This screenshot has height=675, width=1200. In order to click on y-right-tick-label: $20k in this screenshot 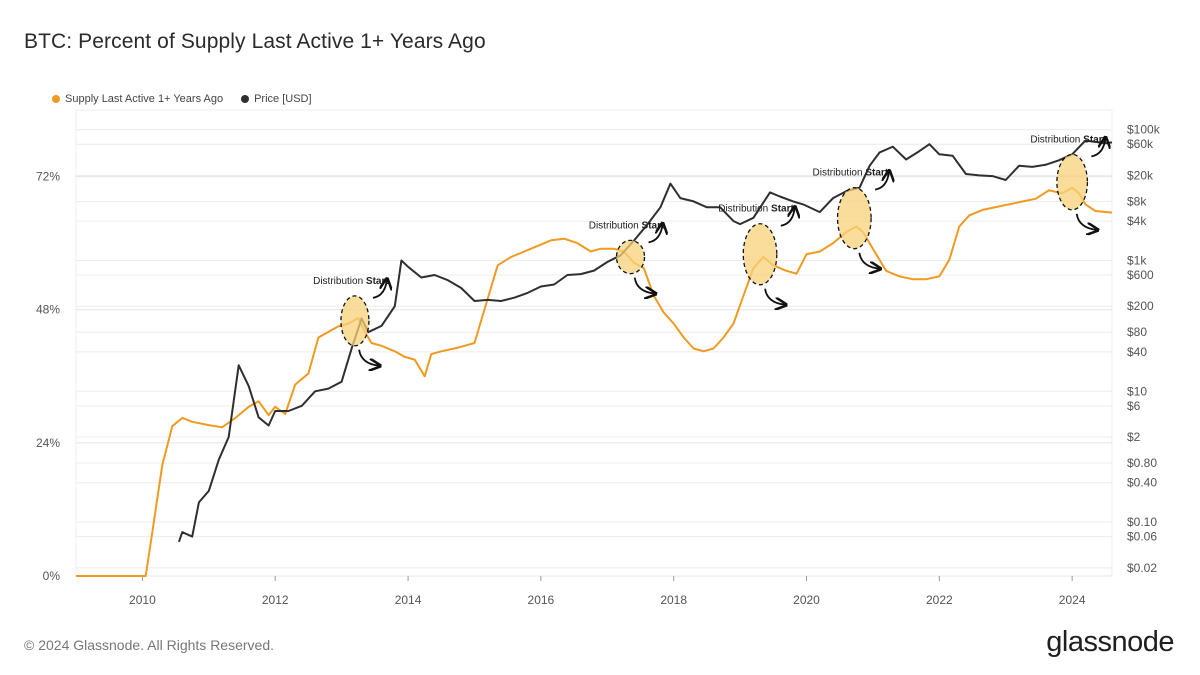, I will do `click(1140, 175)`.